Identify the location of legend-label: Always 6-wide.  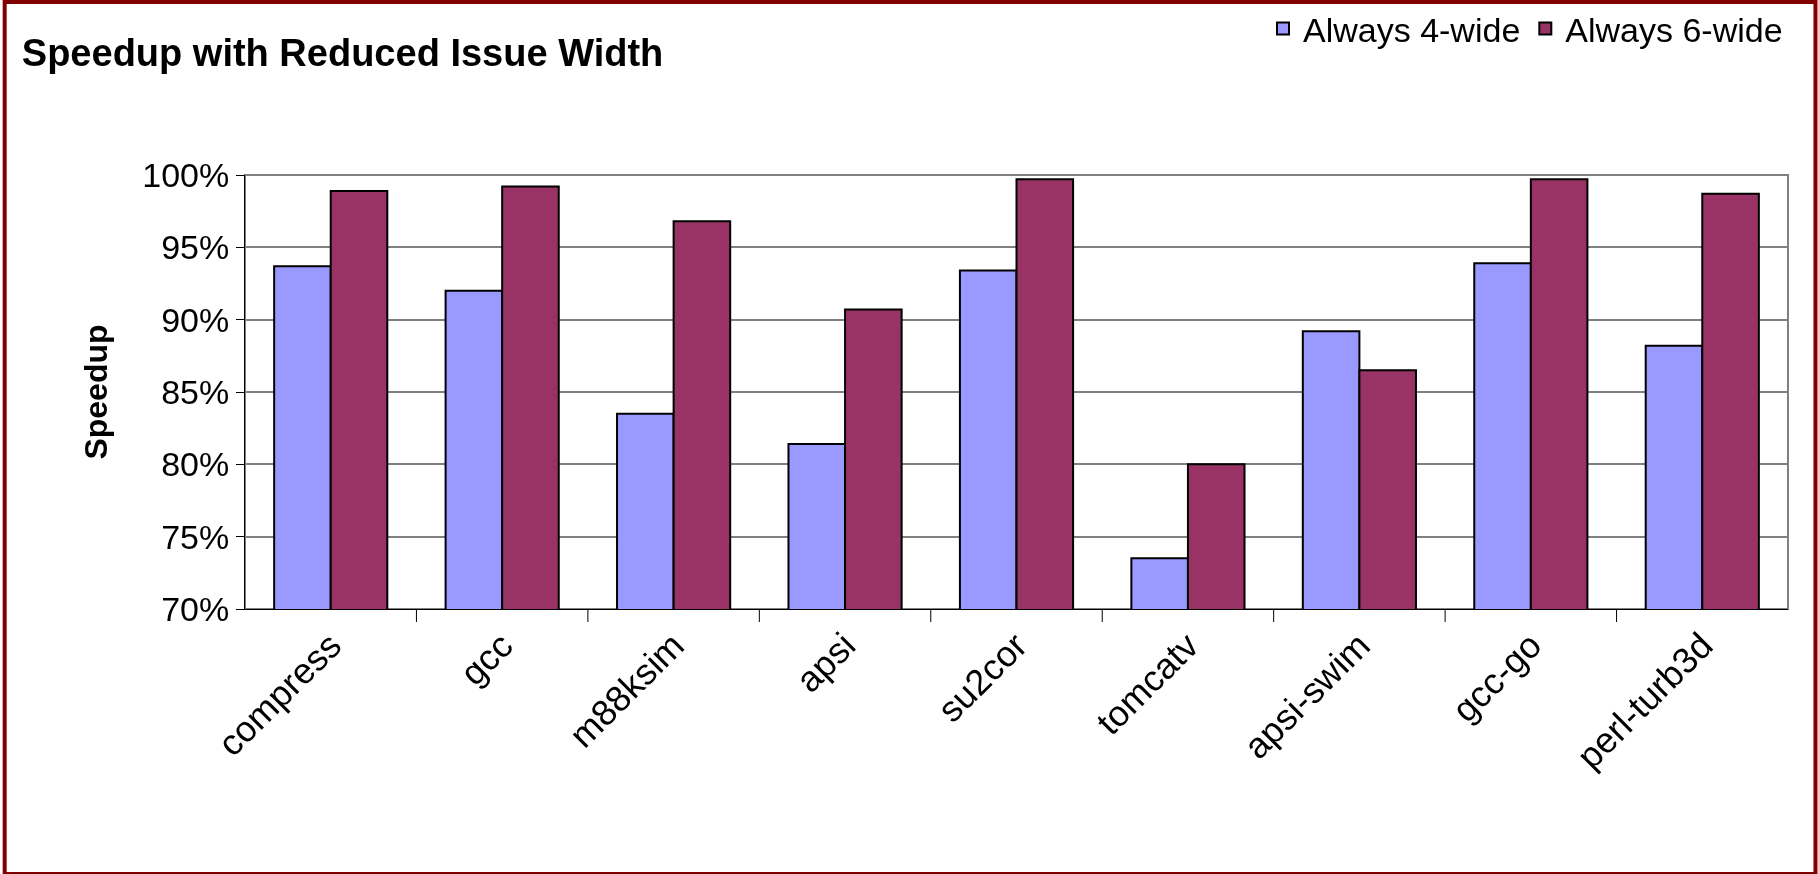
(1674, 29).